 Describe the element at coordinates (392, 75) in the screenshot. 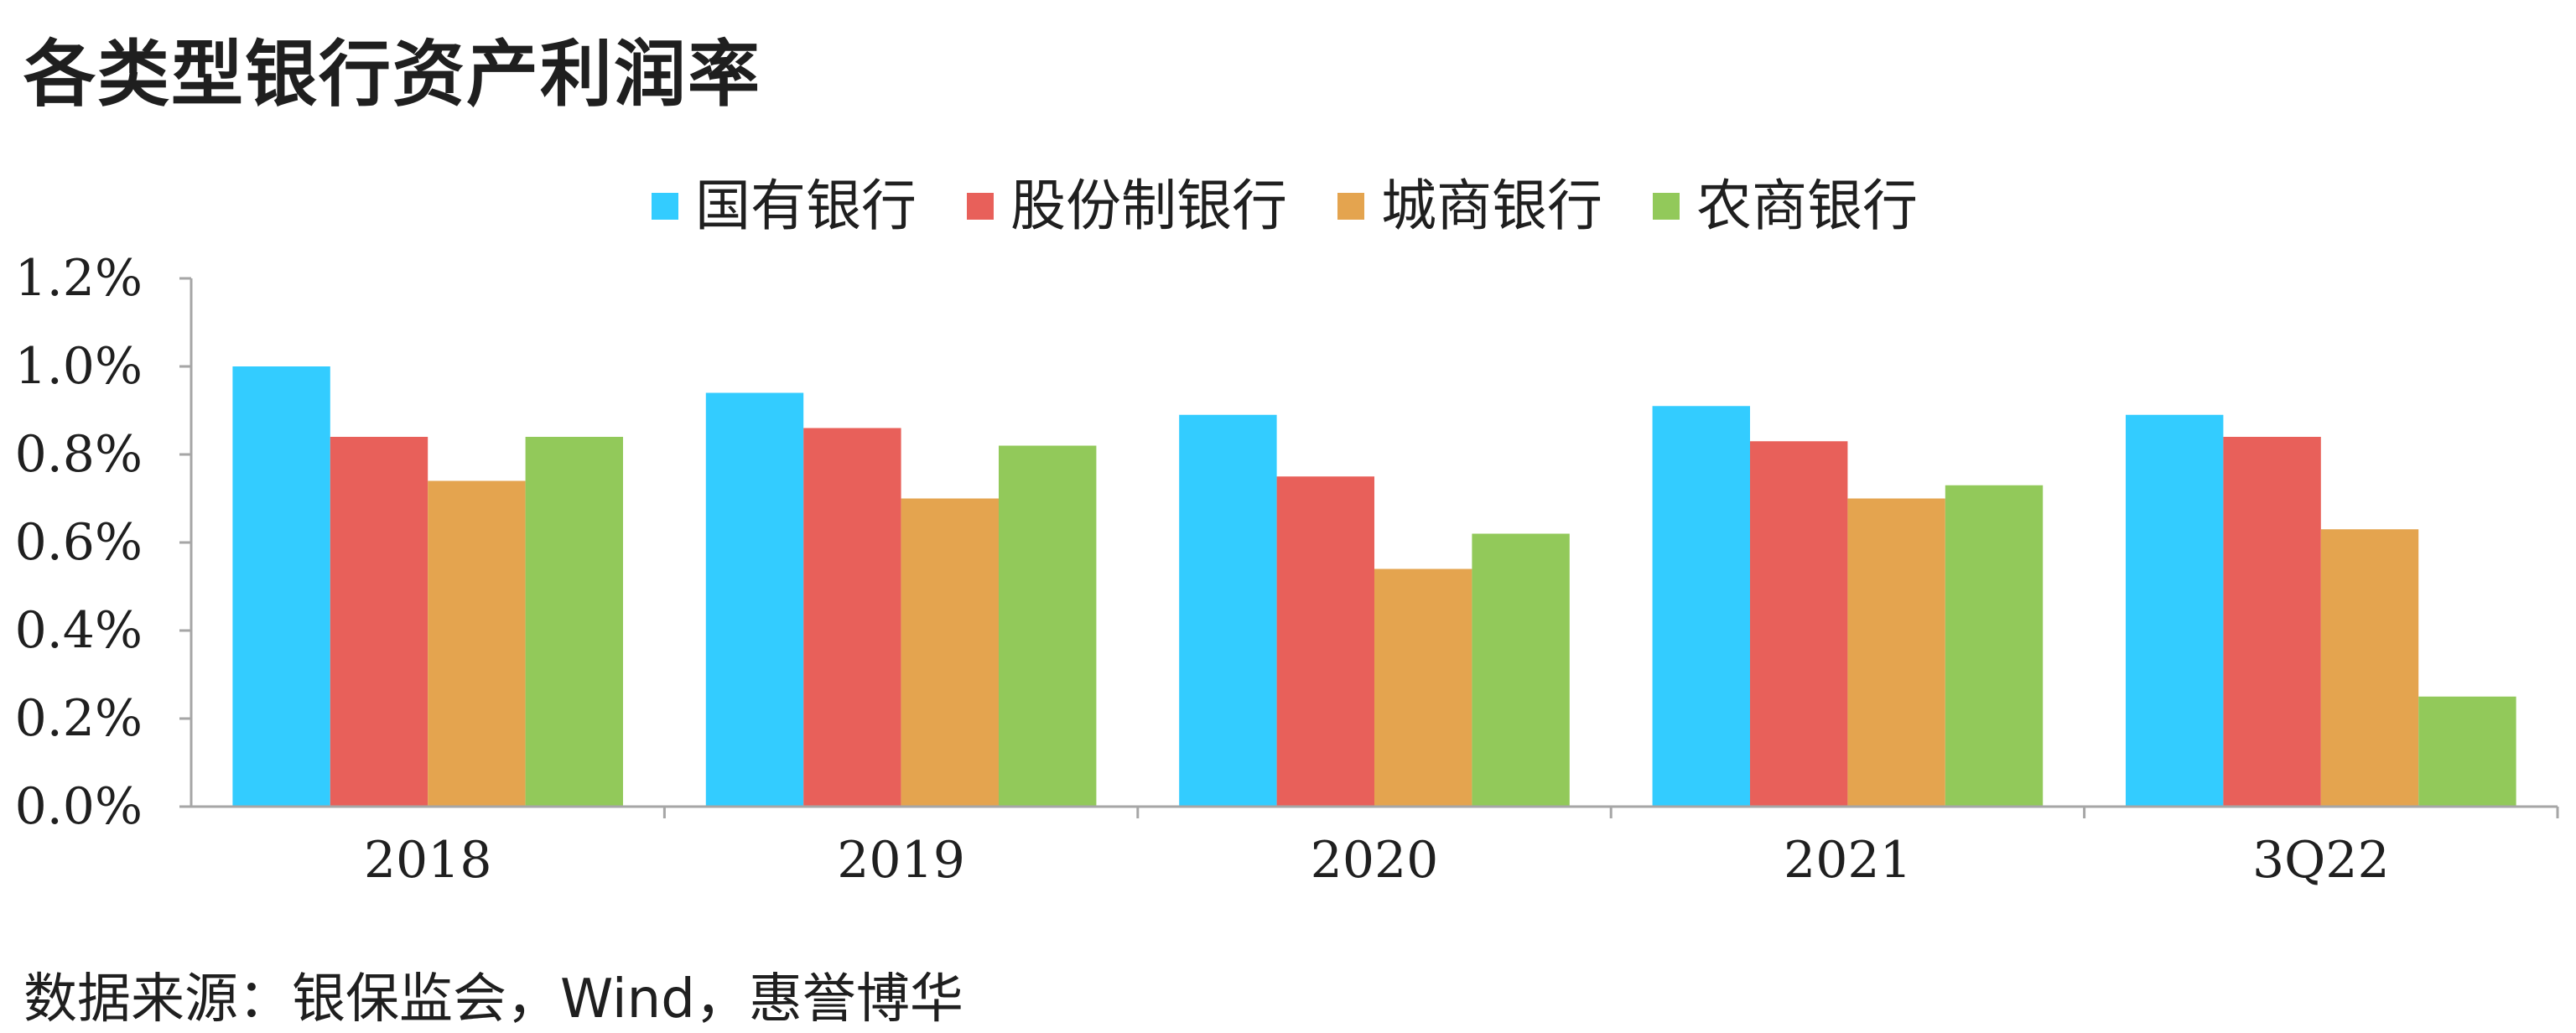

I see `chart-title: 各类型银行资产利润率` at that location.